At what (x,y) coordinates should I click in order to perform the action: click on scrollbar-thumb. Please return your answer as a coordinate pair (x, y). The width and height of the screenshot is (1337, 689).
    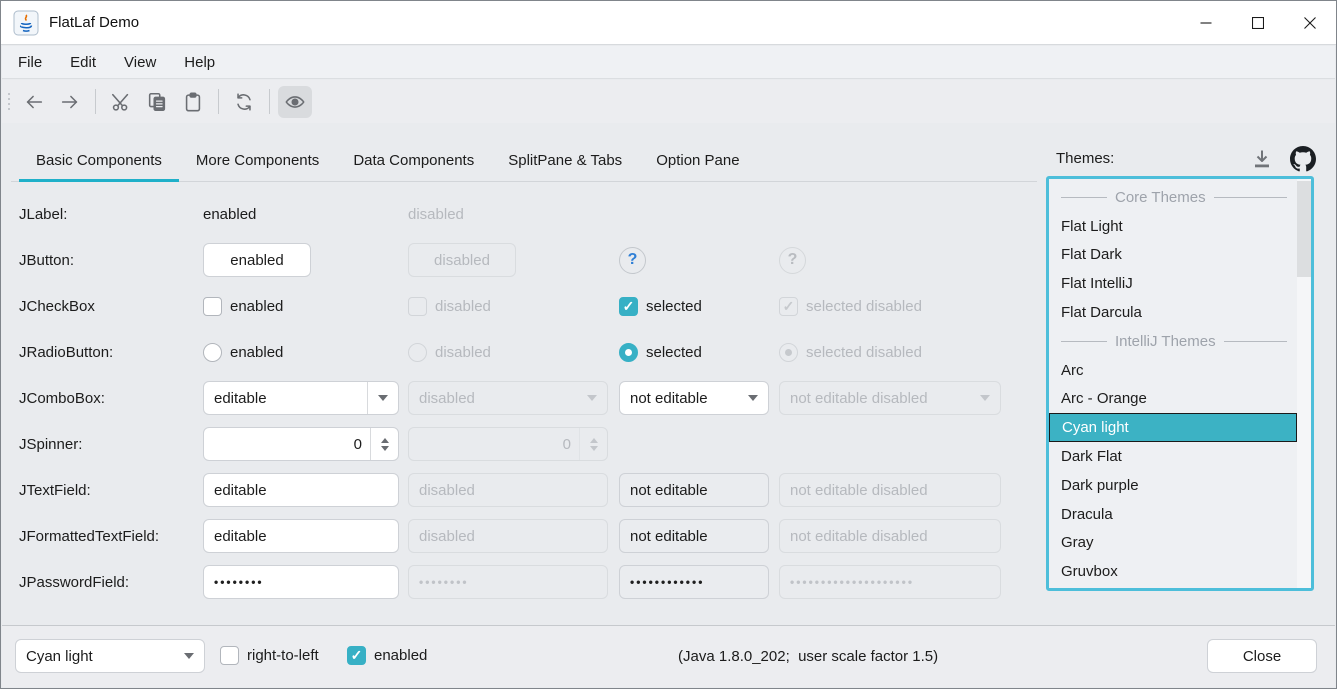
    Looking at the image, I should click on (1304, 229).